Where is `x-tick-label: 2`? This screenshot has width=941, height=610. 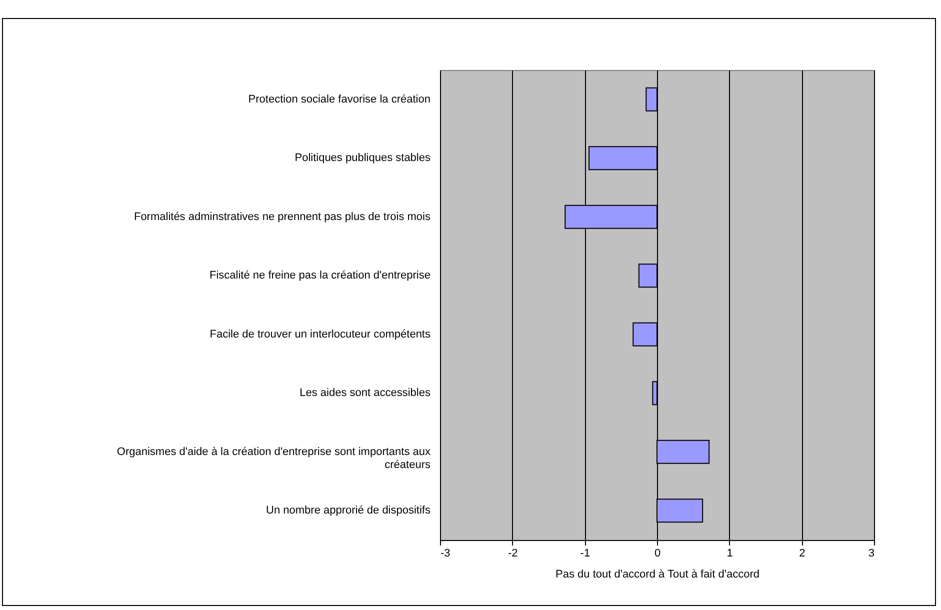
x-tick-label: 2 is located at coordinates (802, 554).